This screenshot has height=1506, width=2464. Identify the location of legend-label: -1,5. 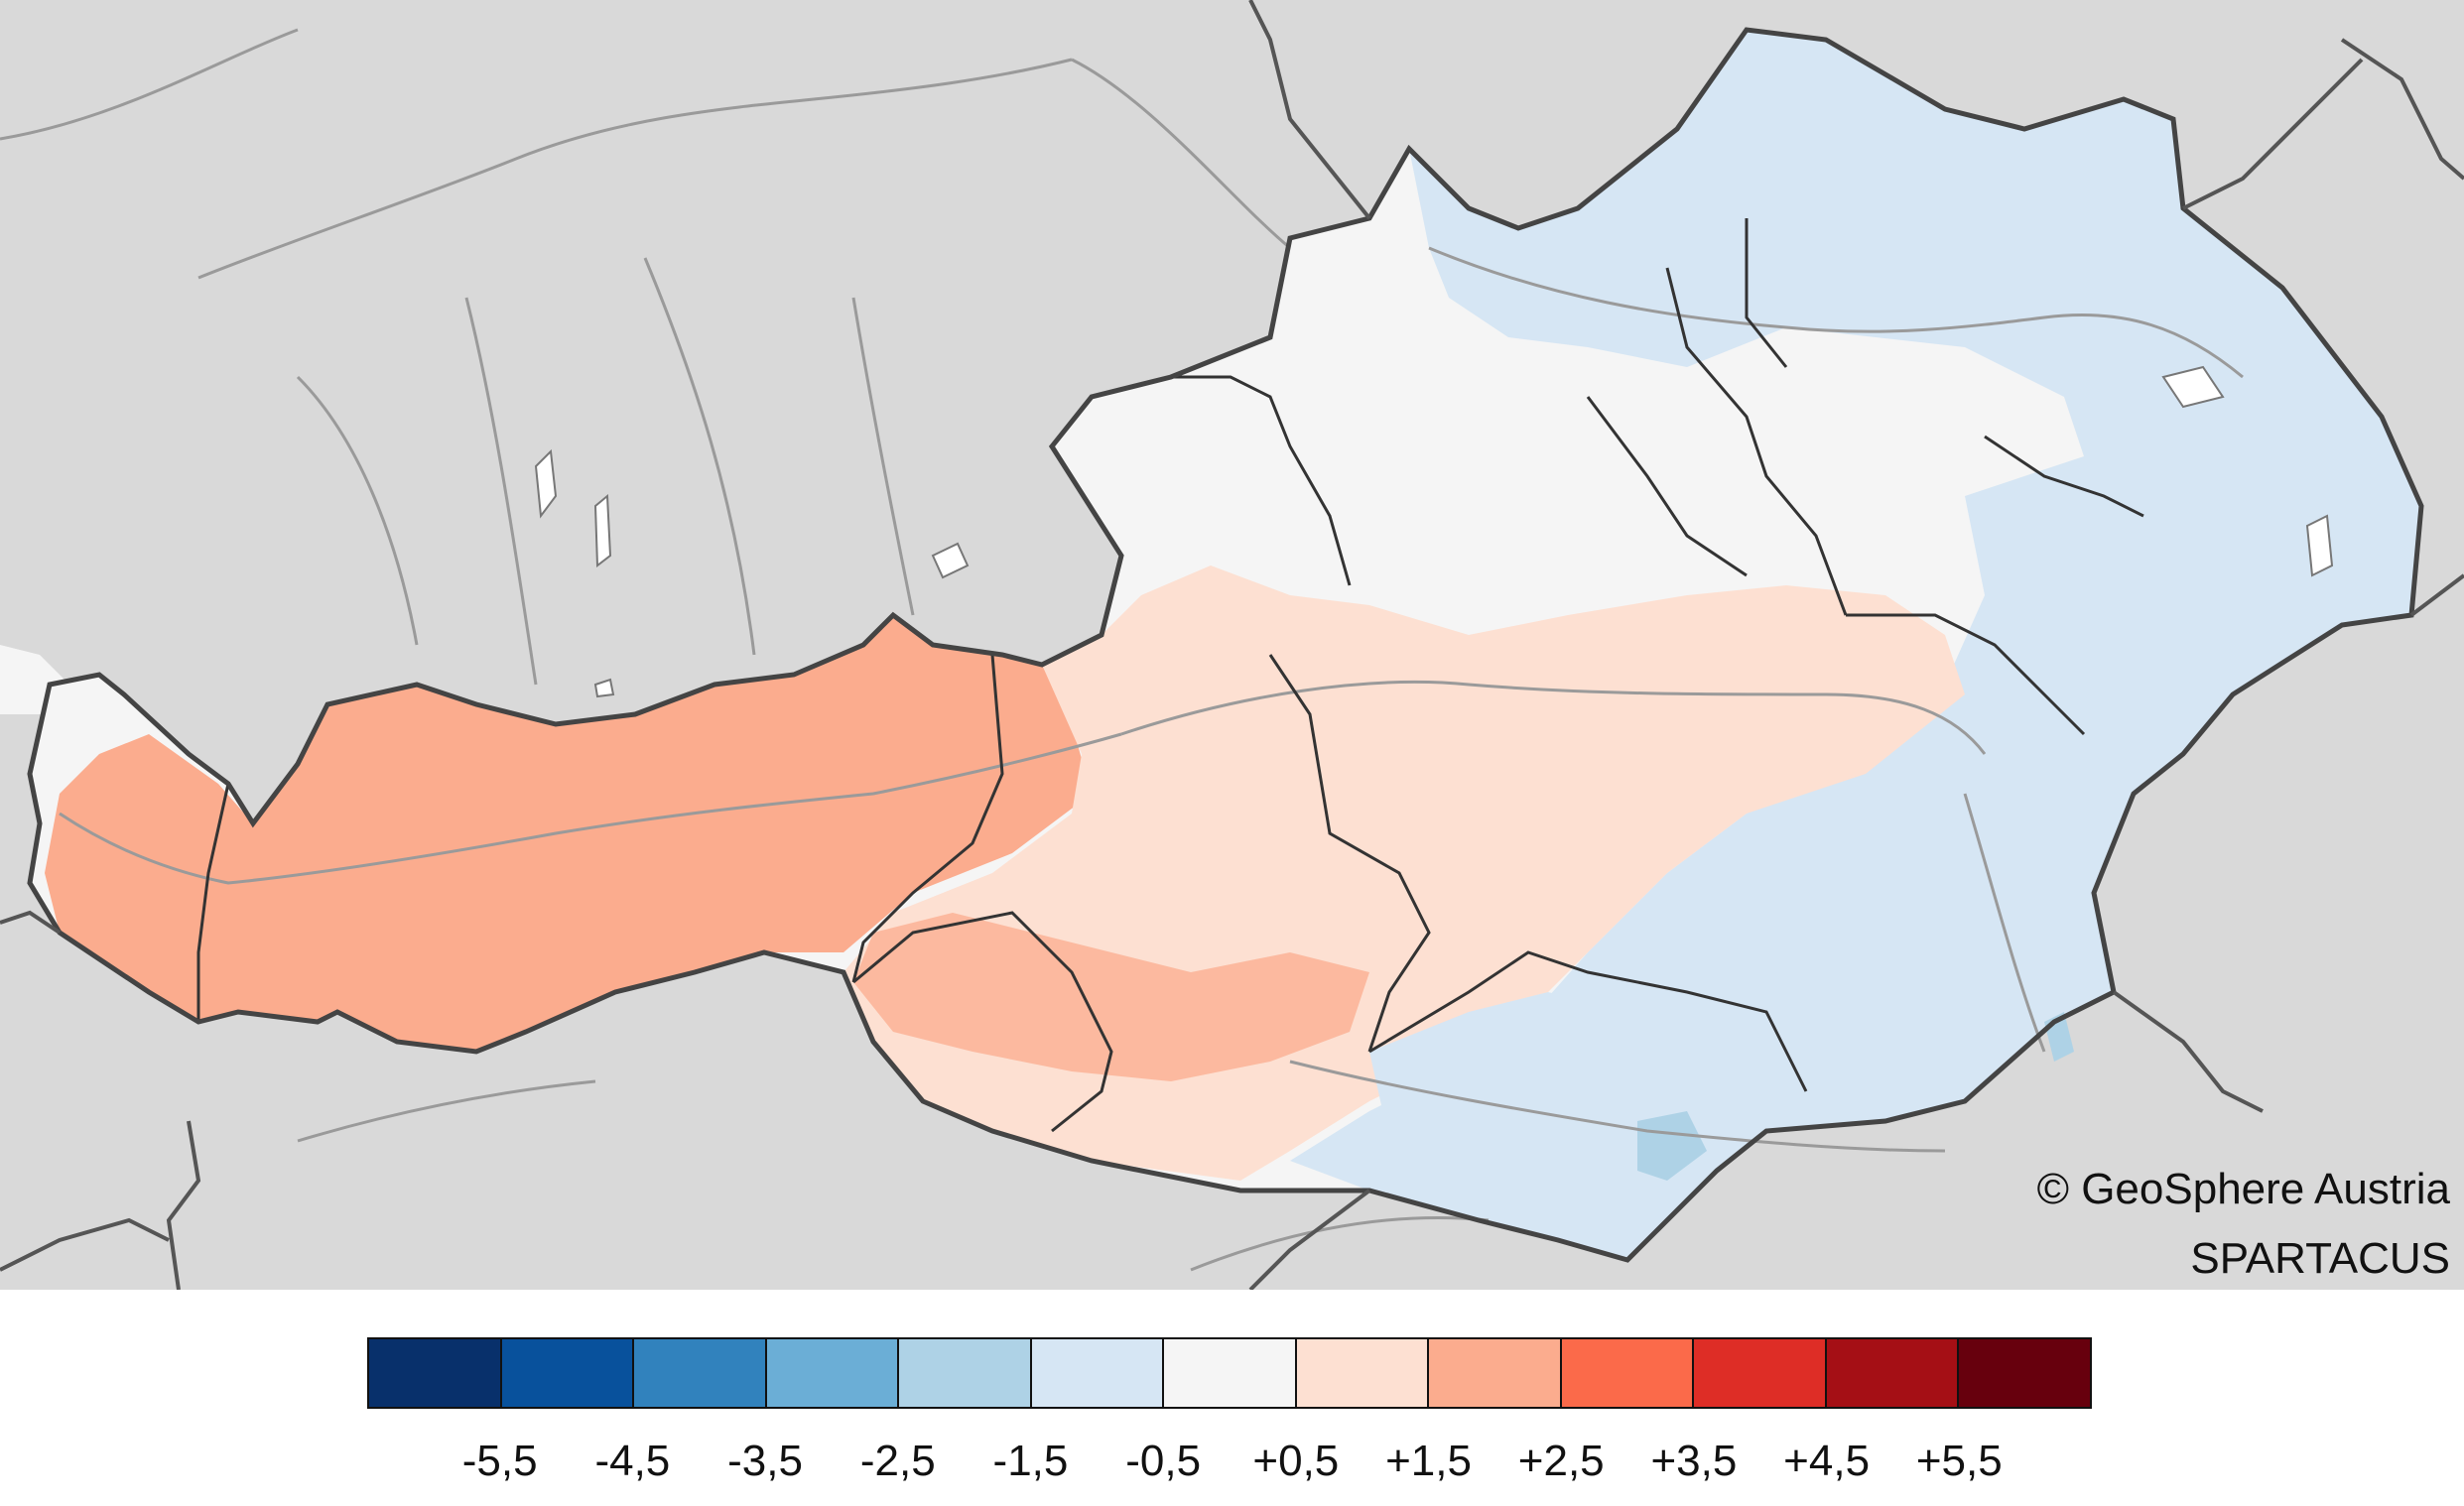
(1030, 1461).